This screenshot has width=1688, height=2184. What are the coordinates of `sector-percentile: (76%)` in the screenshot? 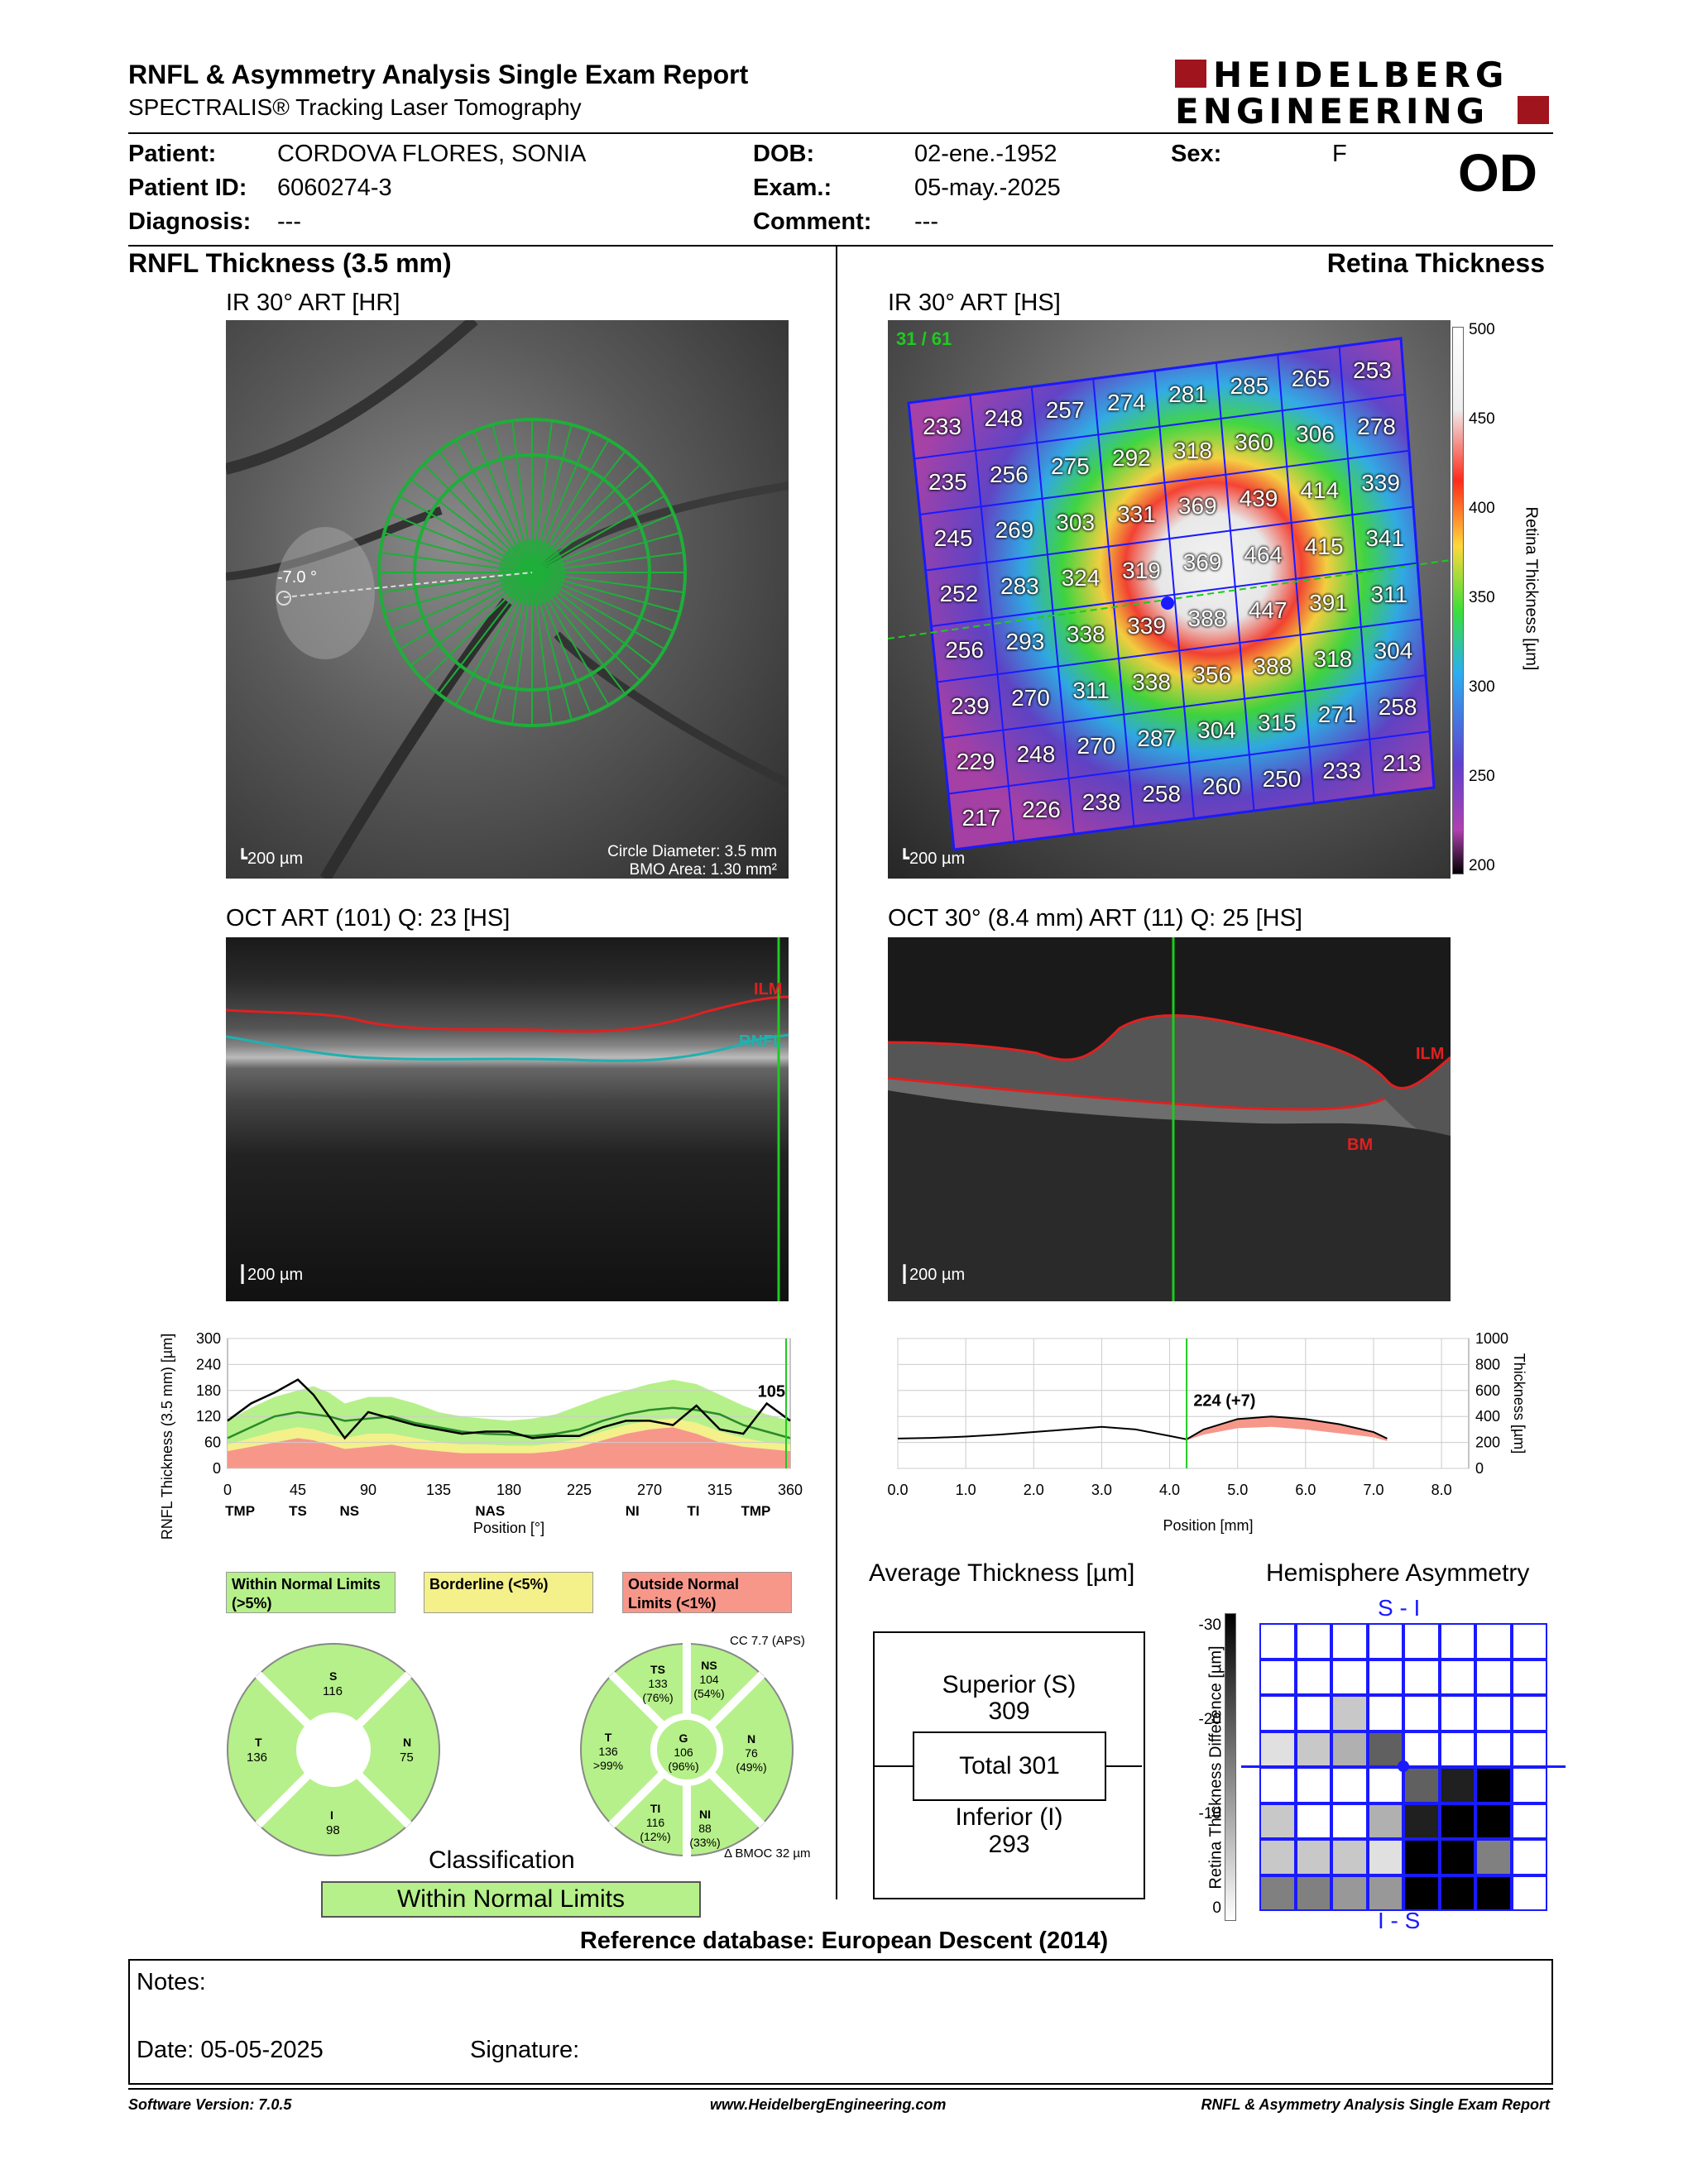 It's located at (658, 1697).